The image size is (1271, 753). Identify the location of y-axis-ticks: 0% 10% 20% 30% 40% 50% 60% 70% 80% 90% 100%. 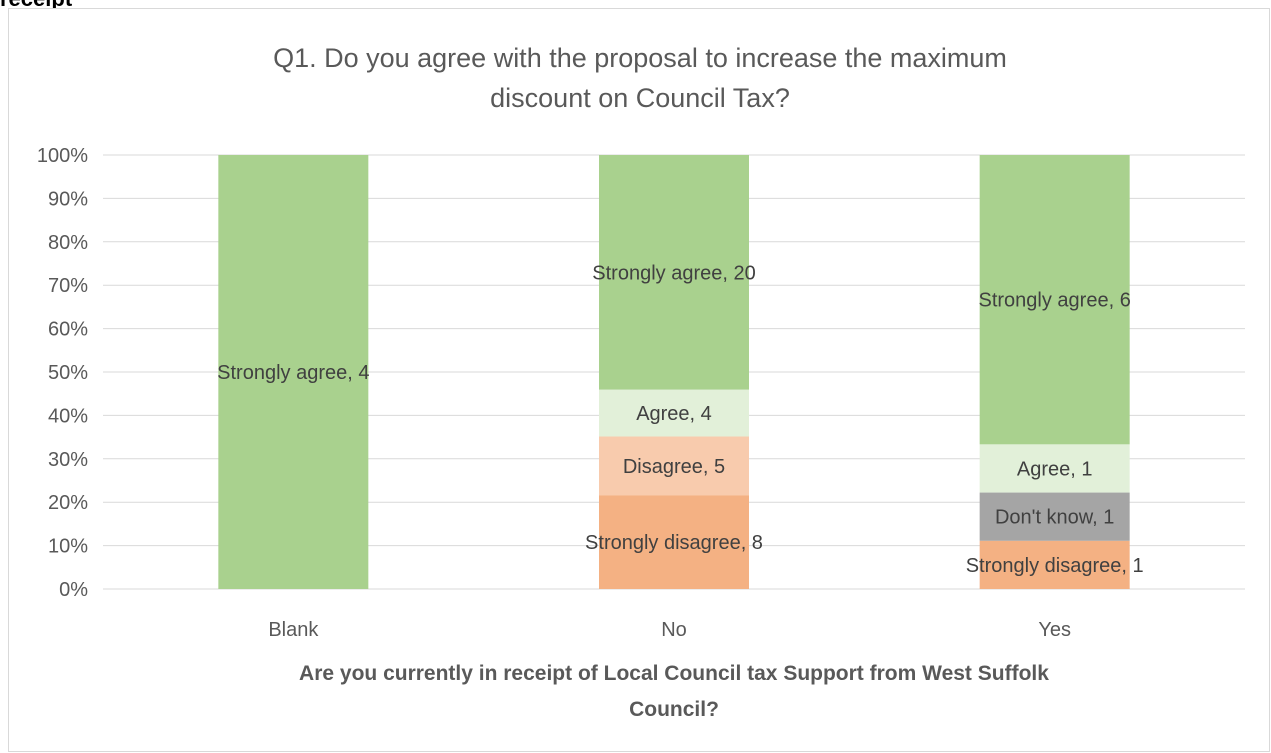
(62, 373).